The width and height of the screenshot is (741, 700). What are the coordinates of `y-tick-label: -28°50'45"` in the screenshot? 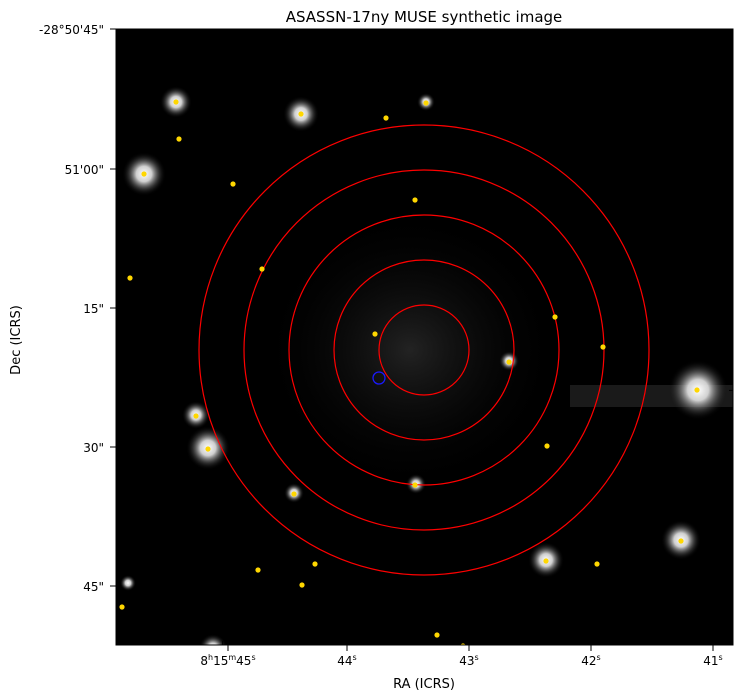 It's located at (71, 30).